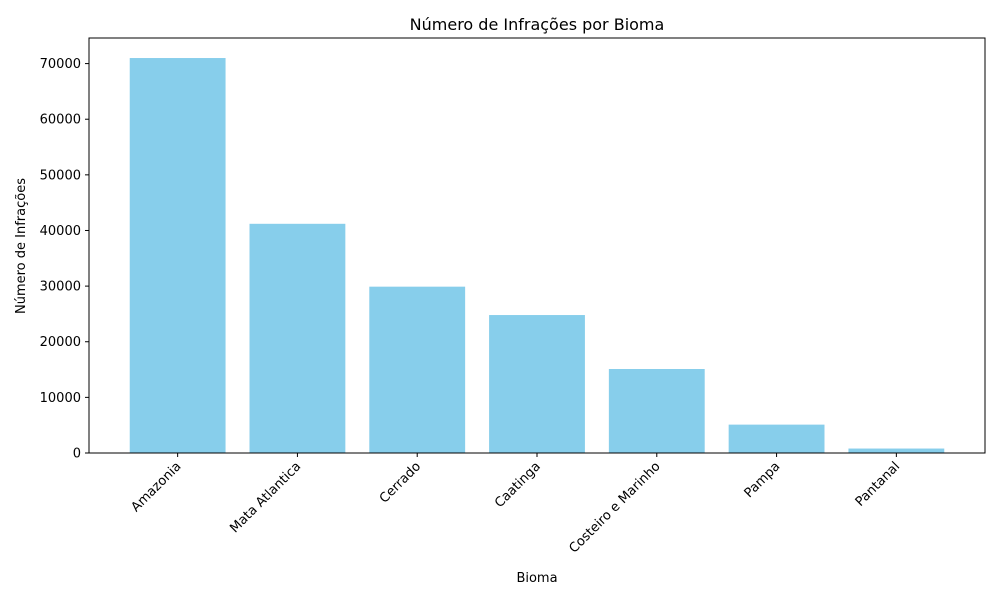  Describe the element at coordinates (60, 287) in the screenshot. I see `y-tick-label: 30000` at that location.